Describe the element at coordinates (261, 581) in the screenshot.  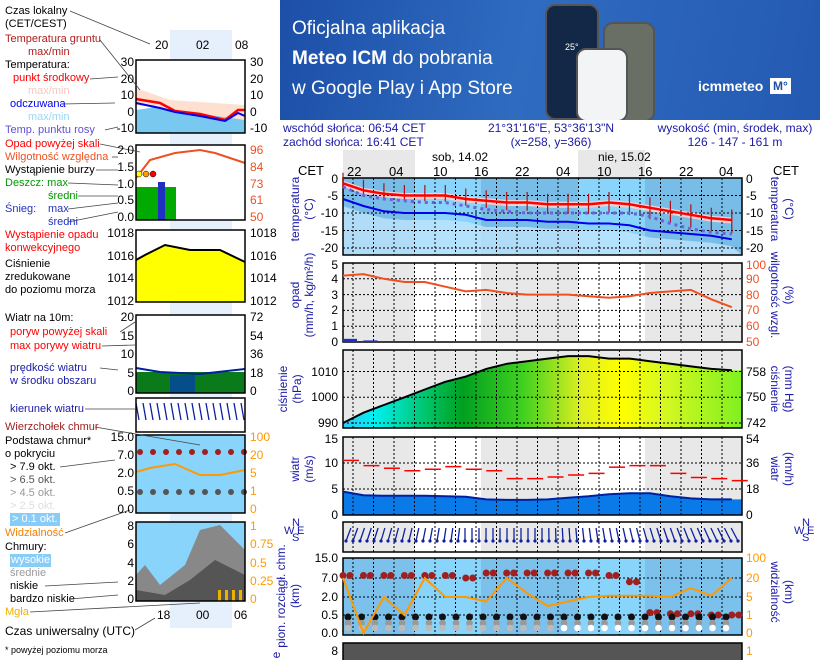
I see `legend-tick-label: 0.25` at that location.